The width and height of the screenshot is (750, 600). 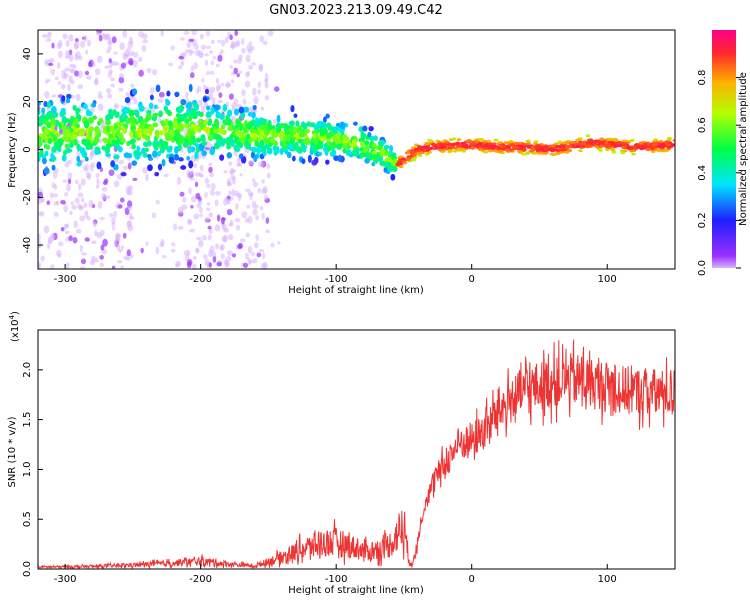 What do you see at coordinates (472, 279) in the screenshot?
I see `x-tick-label: 0` at bounding box center [472, 279].